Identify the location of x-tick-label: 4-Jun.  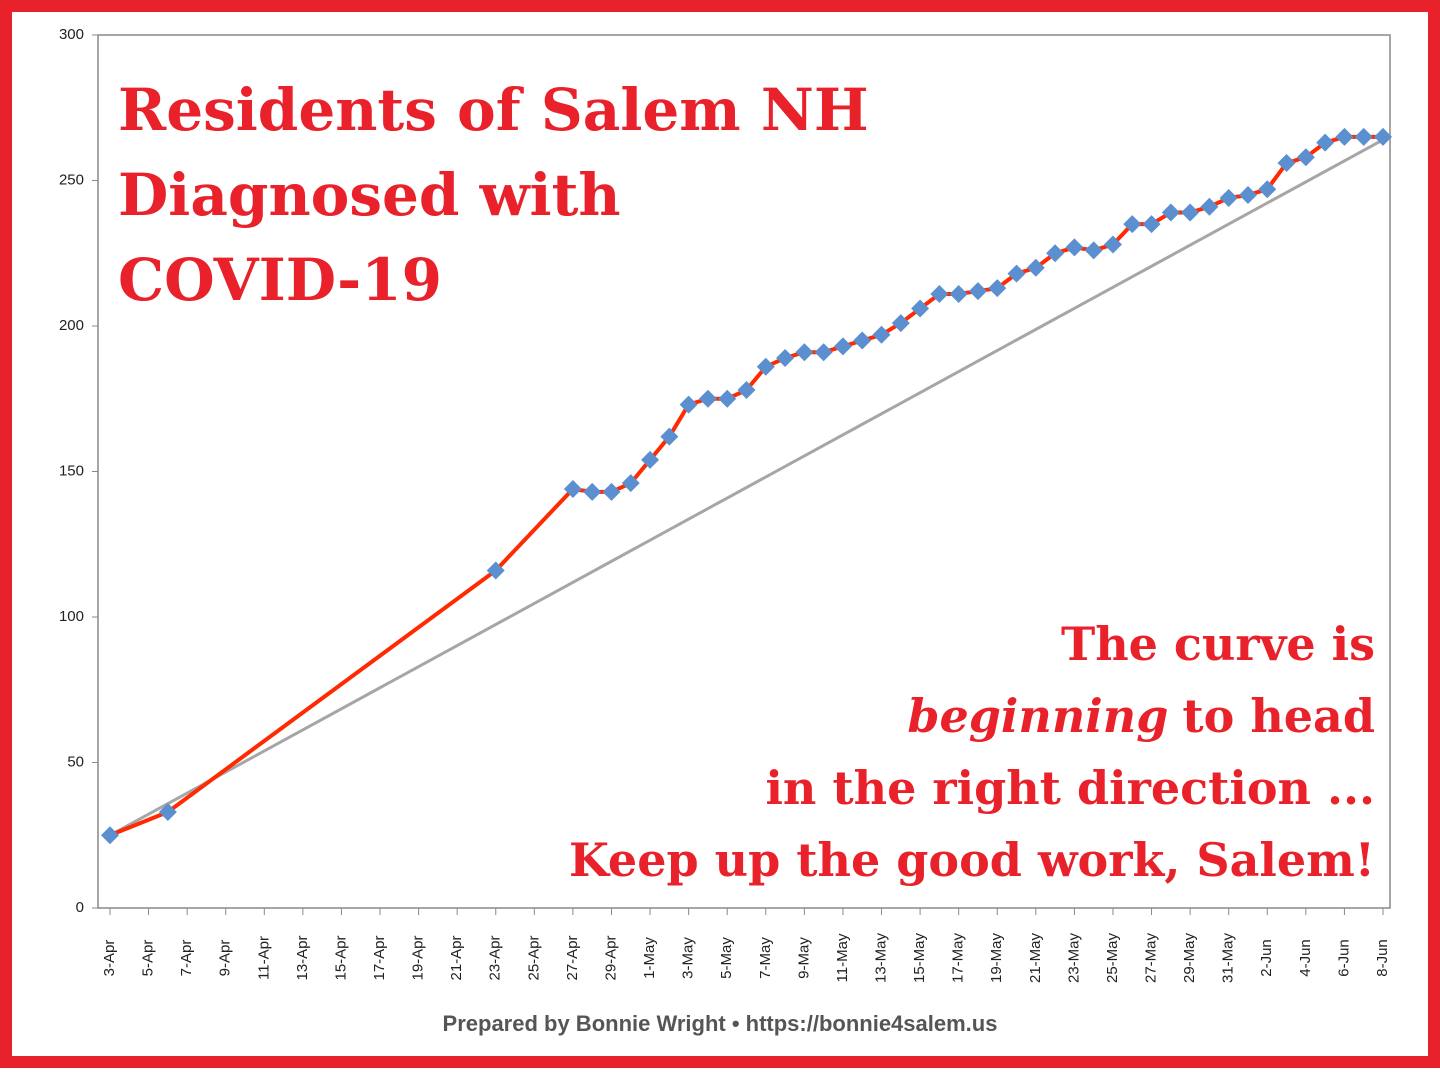
(1305, 958).